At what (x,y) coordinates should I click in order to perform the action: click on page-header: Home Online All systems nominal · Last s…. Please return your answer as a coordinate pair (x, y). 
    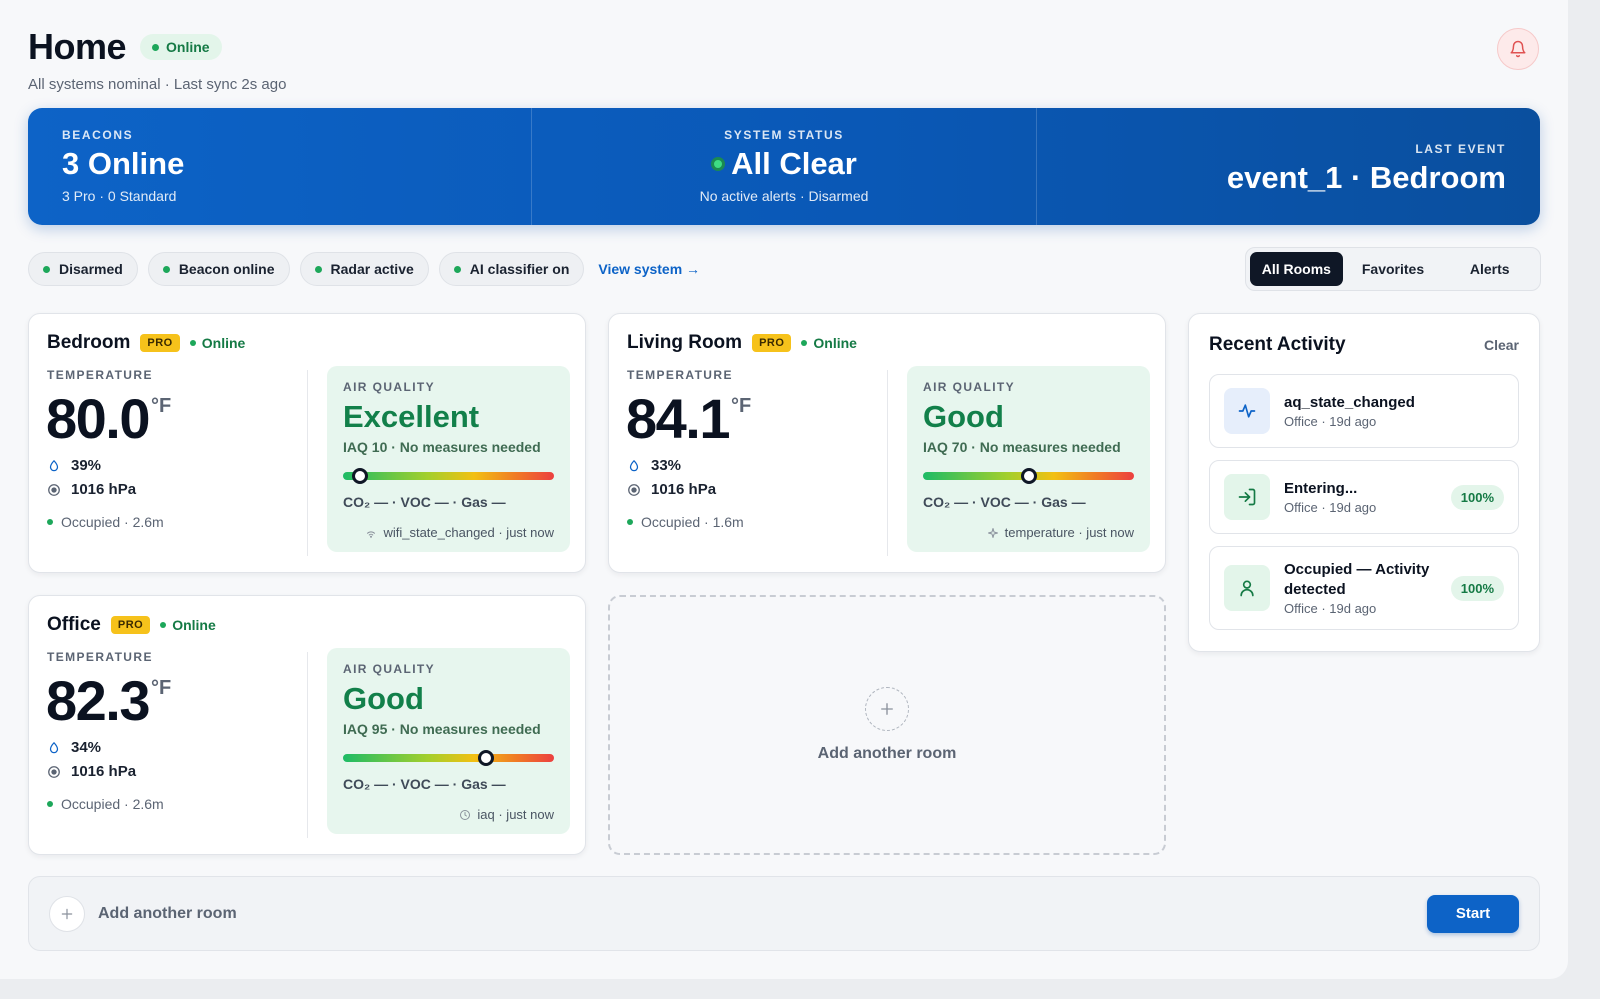
    Looking at the image, I should click on (157, 59).